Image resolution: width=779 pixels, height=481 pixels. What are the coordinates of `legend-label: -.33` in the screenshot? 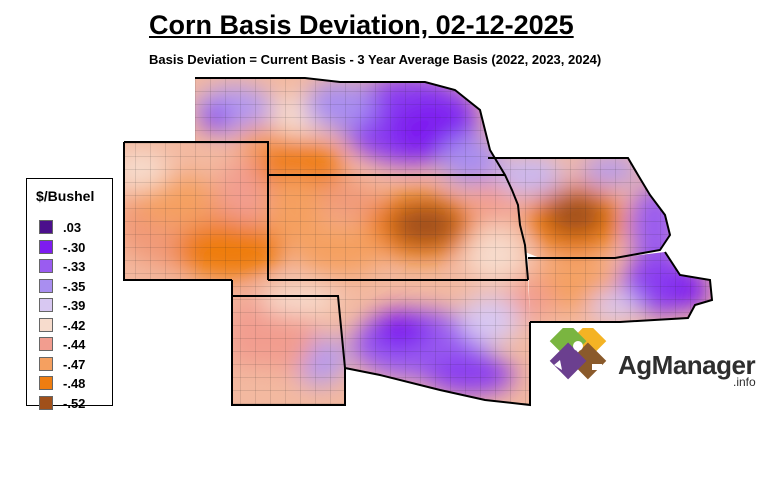 It's located at (74, 266).